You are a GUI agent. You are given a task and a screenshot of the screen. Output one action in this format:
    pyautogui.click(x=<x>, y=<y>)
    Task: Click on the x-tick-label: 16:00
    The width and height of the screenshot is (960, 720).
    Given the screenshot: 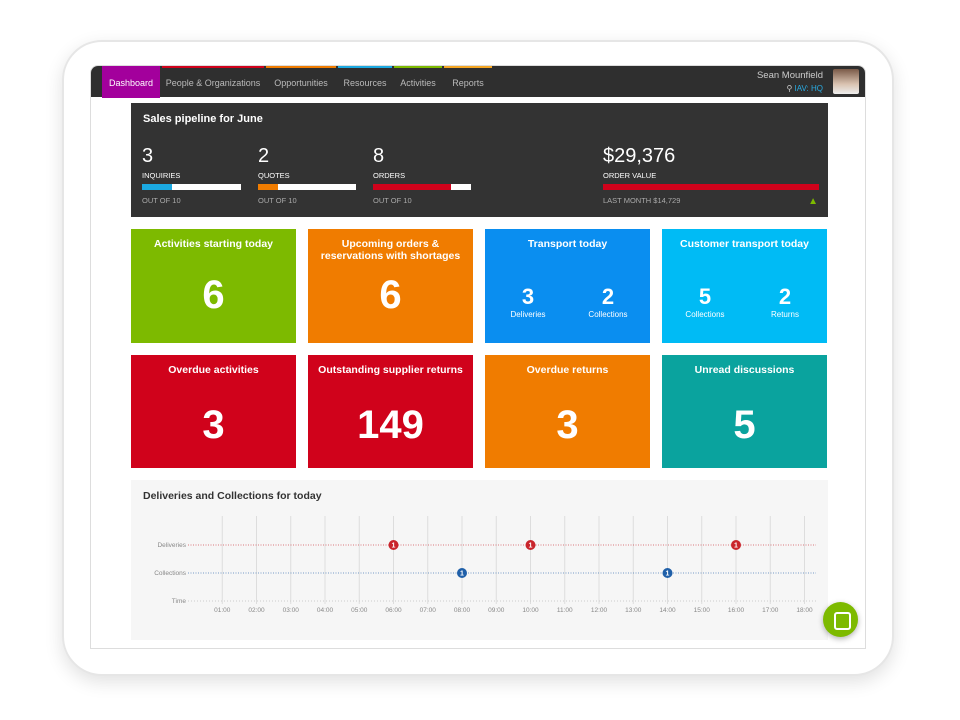 What is the action you would take?
    pyautogui.click(x=736, y=610)
    